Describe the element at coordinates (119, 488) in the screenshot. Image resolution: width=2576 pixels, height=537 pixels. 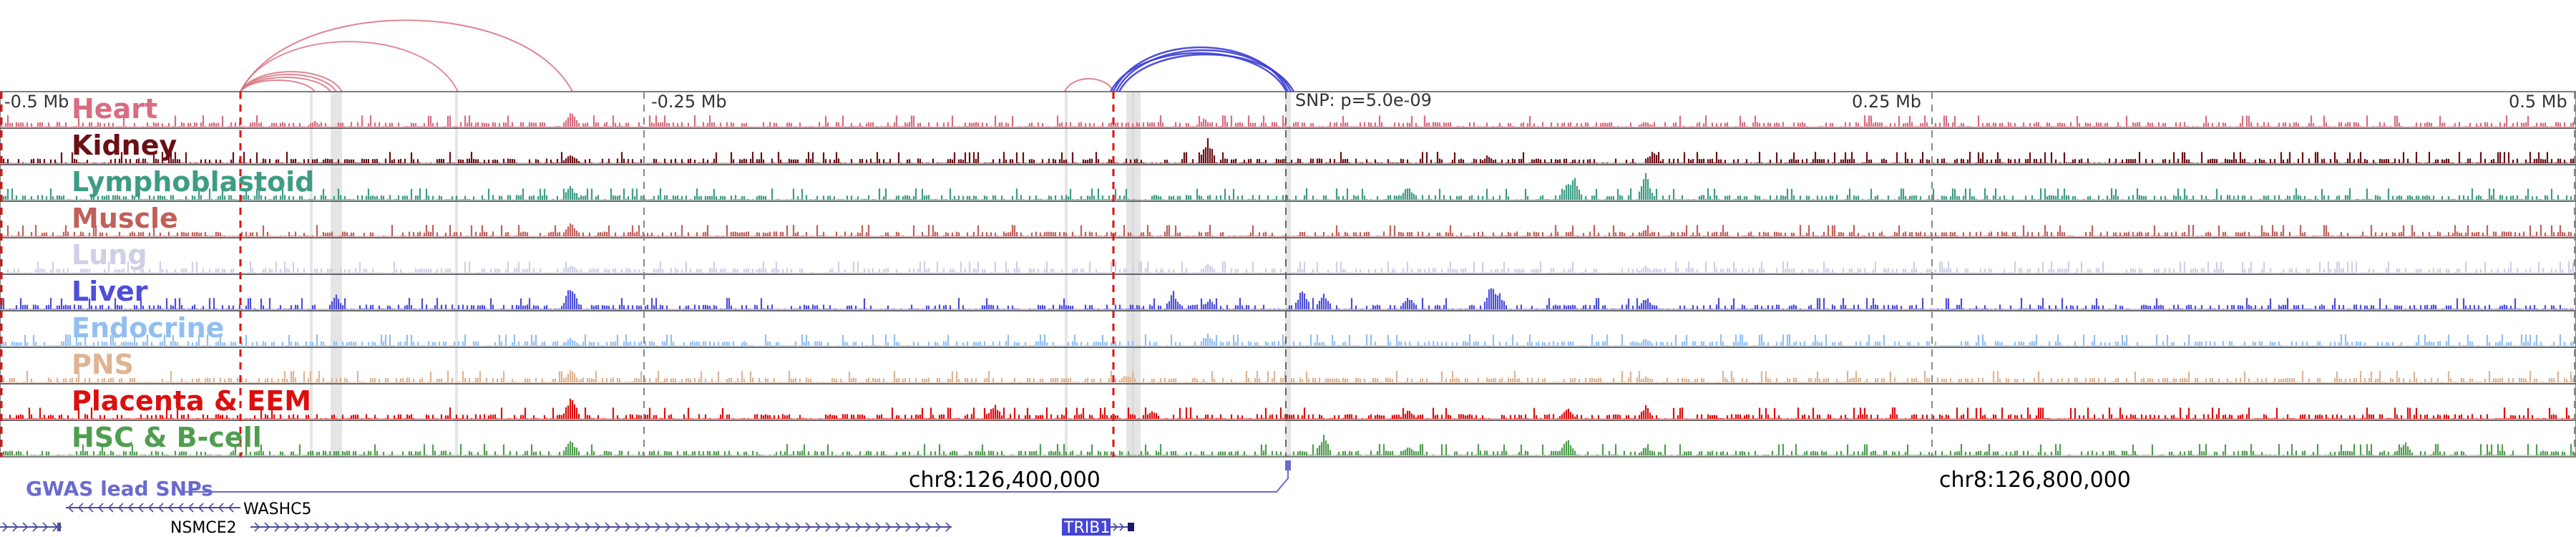
I see `gwas-lead-snps-label: GWAS lead SNPs` at that location.